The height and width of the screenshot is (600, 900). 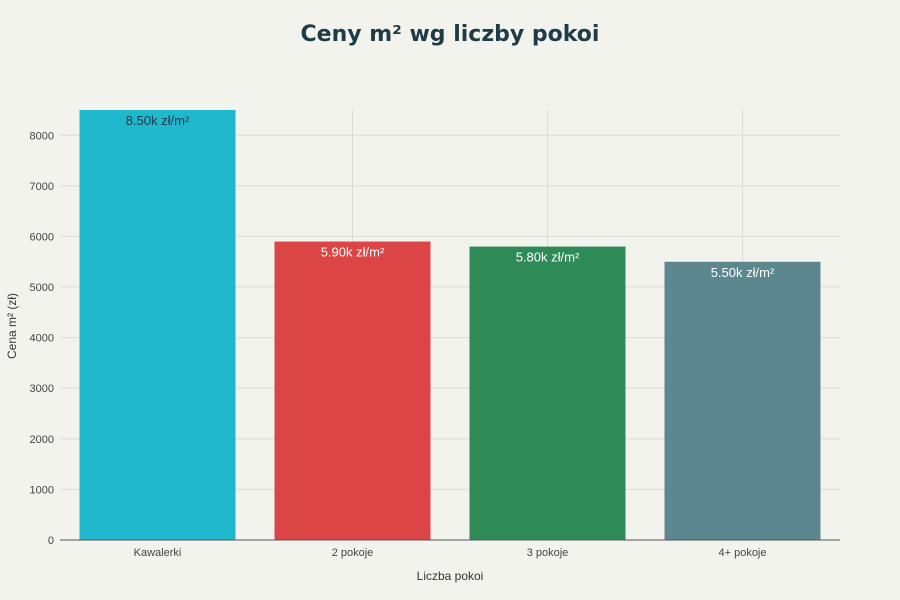 I want to click on x-tick-label: Kawalerki, so click(x=158, y=553).